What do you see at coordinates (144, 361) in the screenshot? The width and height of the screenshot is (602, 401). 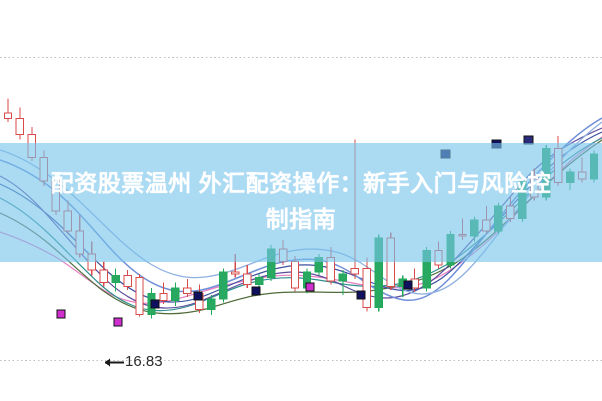 I see `price-annotation-label: 16.83` at bounding box center [144, 361].